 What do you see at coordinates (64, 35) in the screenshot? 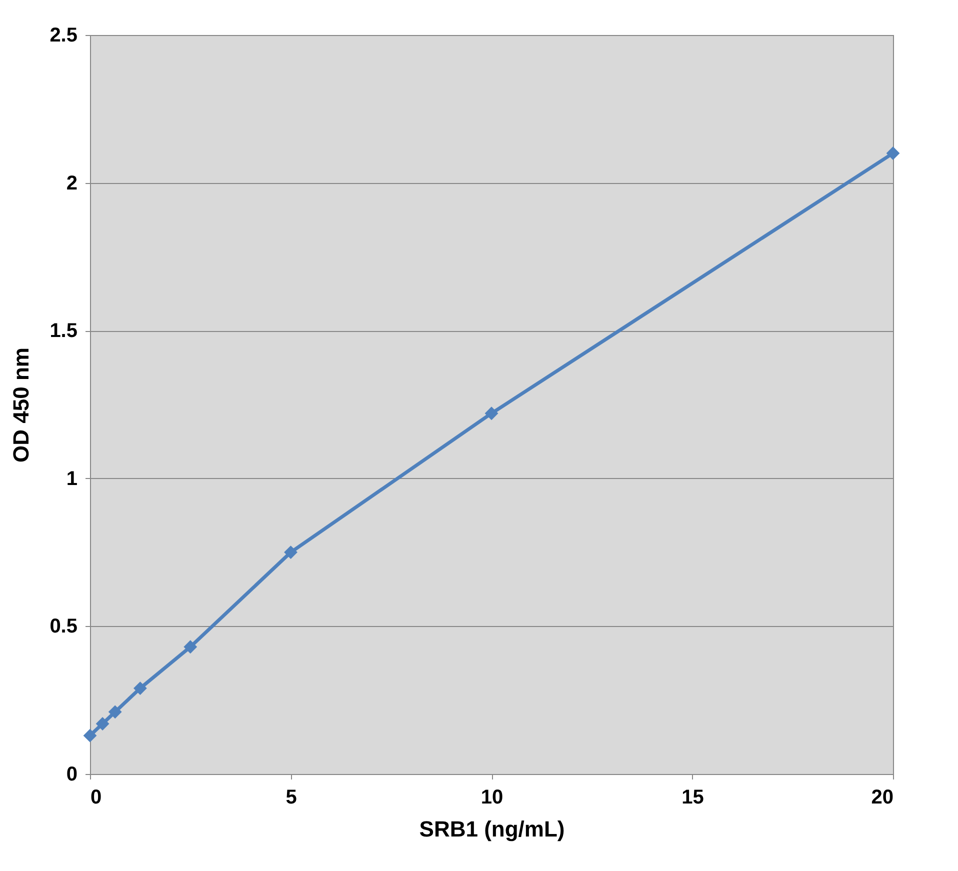
I see `y-tick-label: 2.5` at bounding box center [64, 35].